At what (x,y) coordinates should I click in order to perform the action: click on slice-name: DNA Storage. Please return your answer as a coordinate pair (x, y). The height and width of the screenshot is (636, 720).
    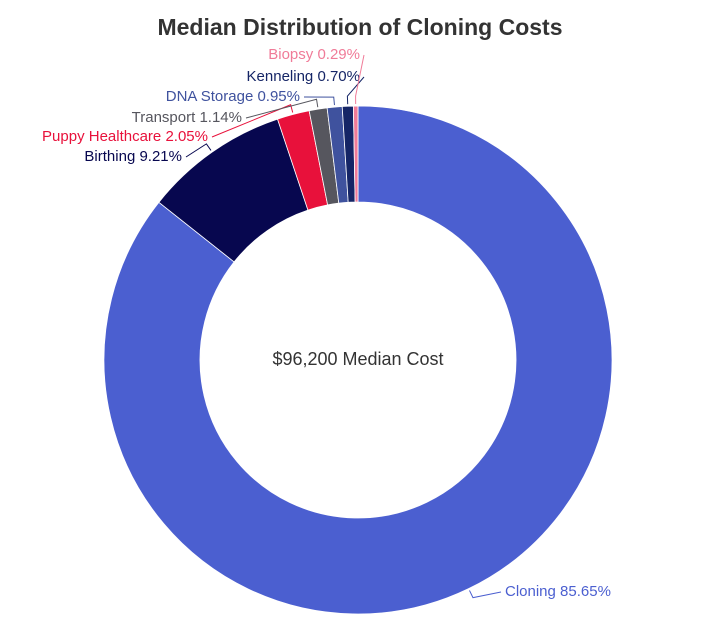
    Looking at the image, I should click on (210, 96).